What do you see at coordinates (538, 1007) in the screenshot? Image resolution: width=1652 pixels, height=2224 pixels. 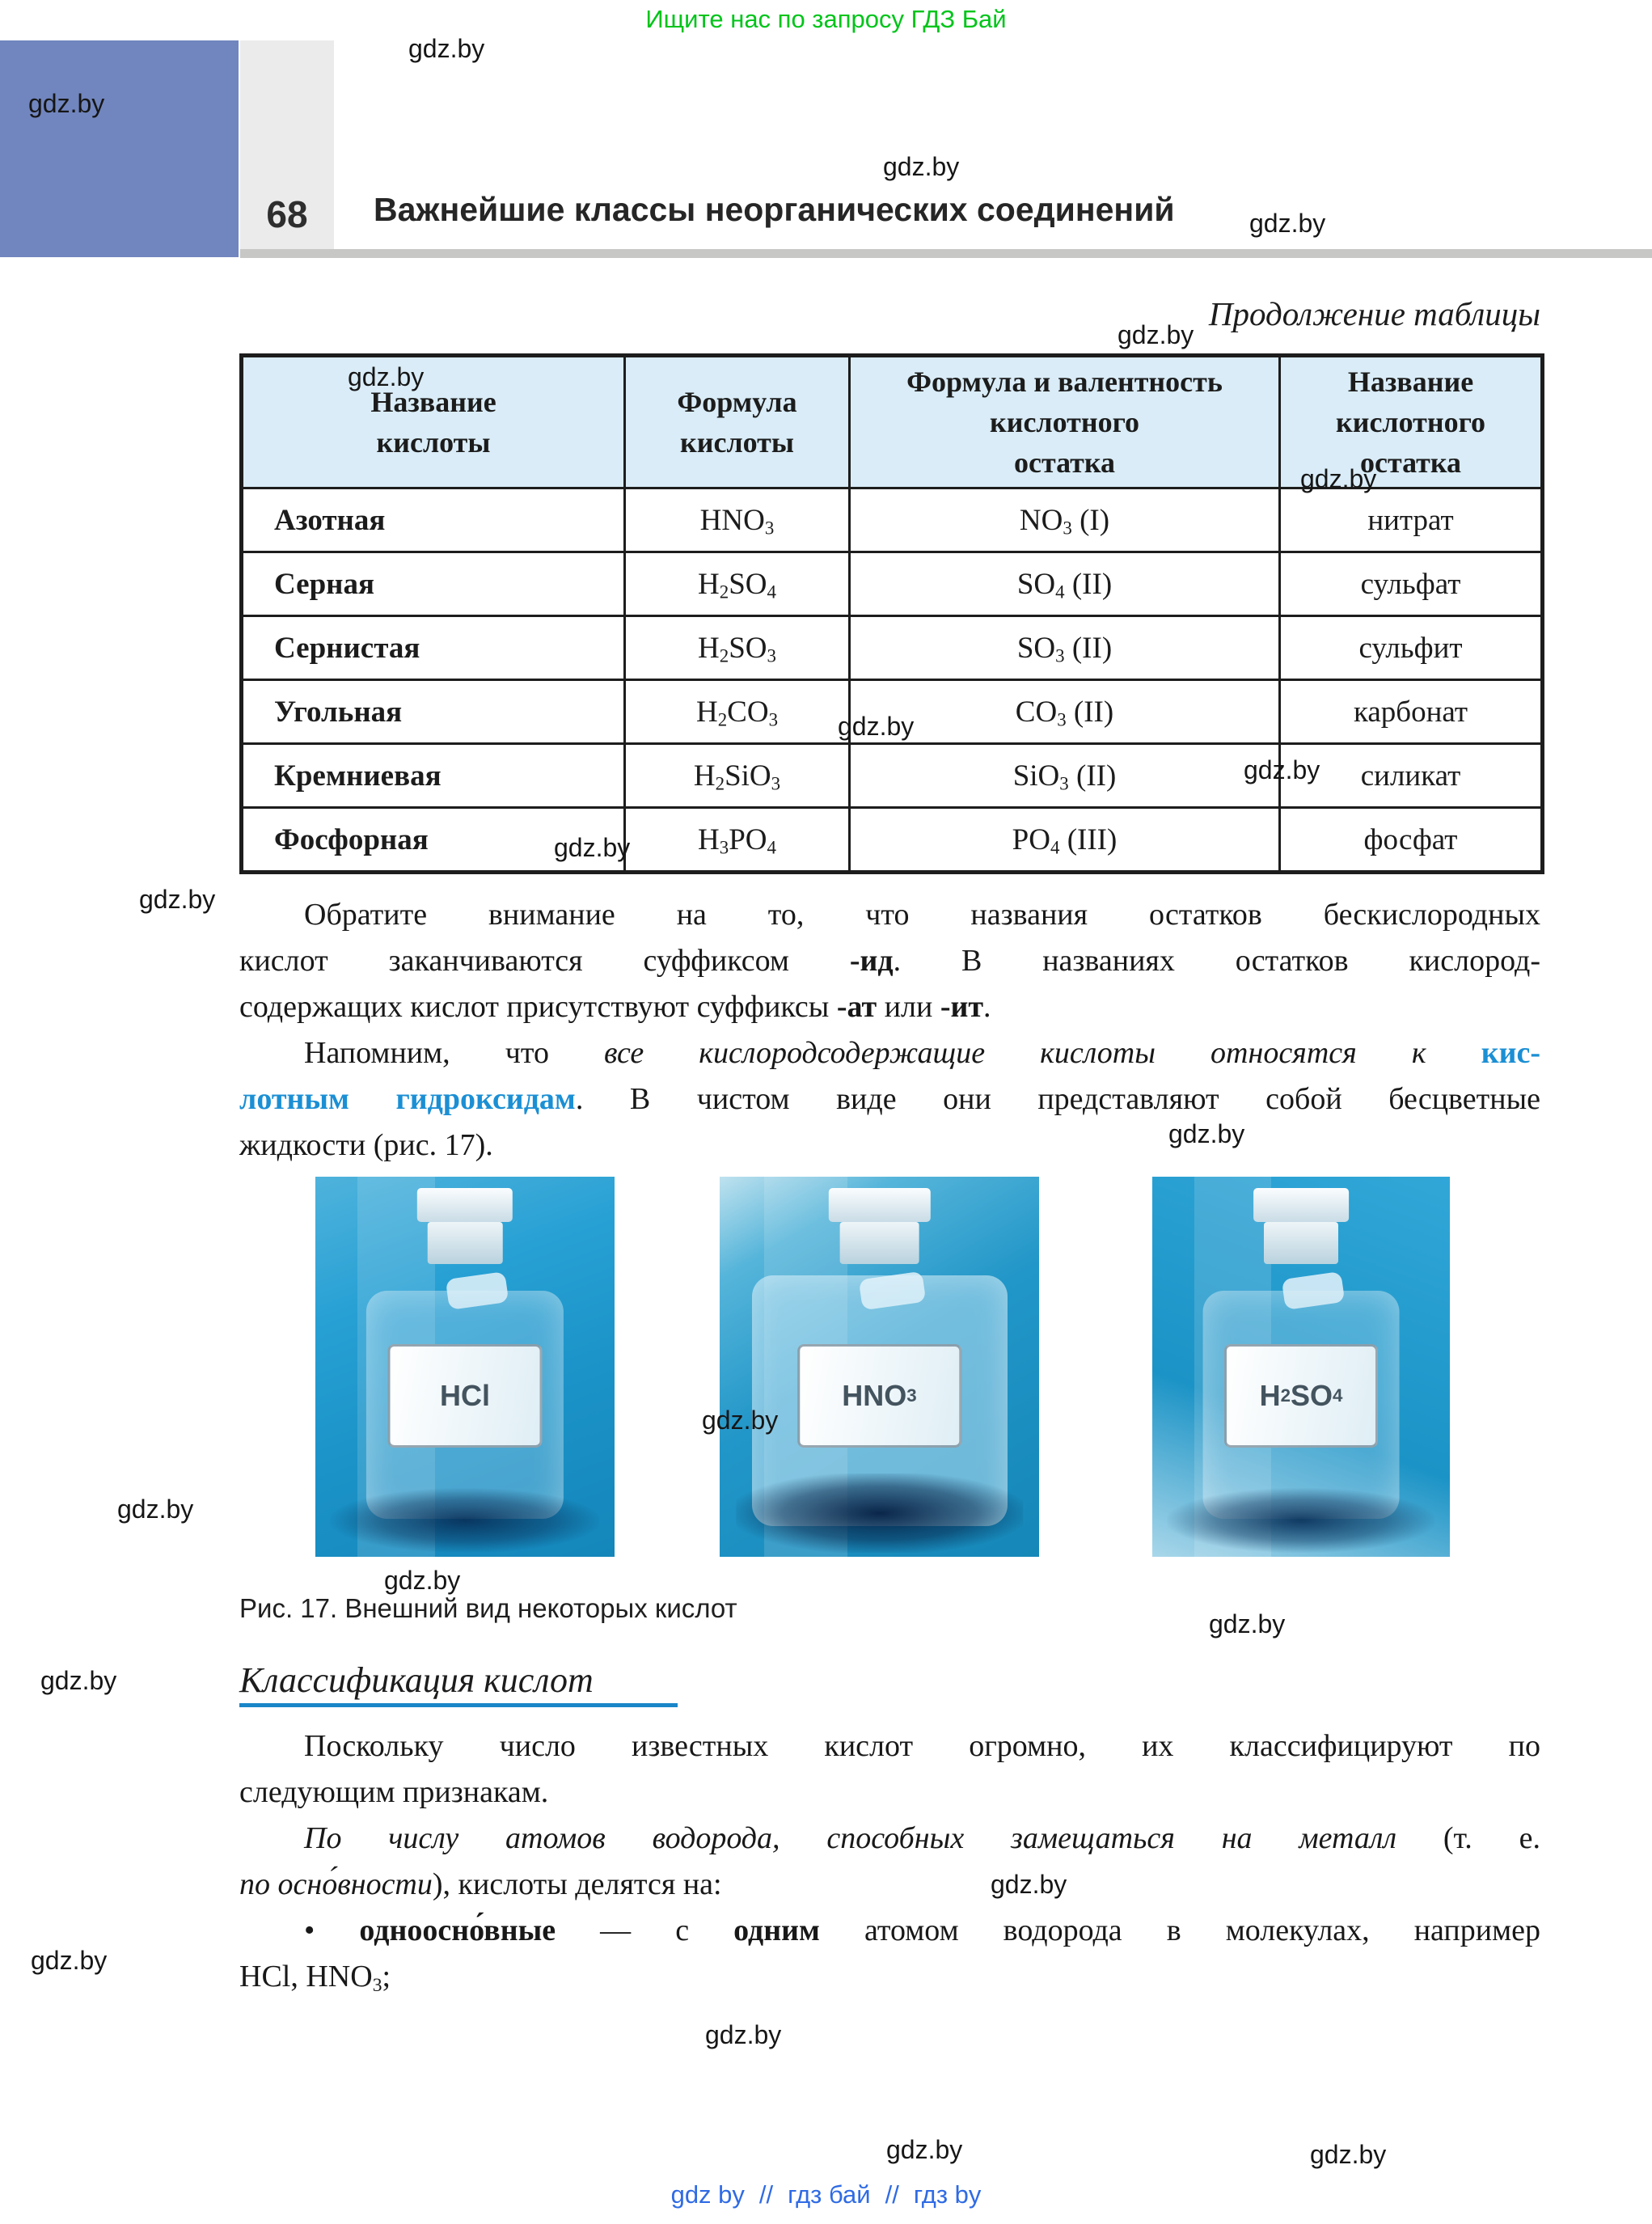 I see `text-segment: содержащих кислот присутствуют суффиксы` at bounding box center [538, 1007].